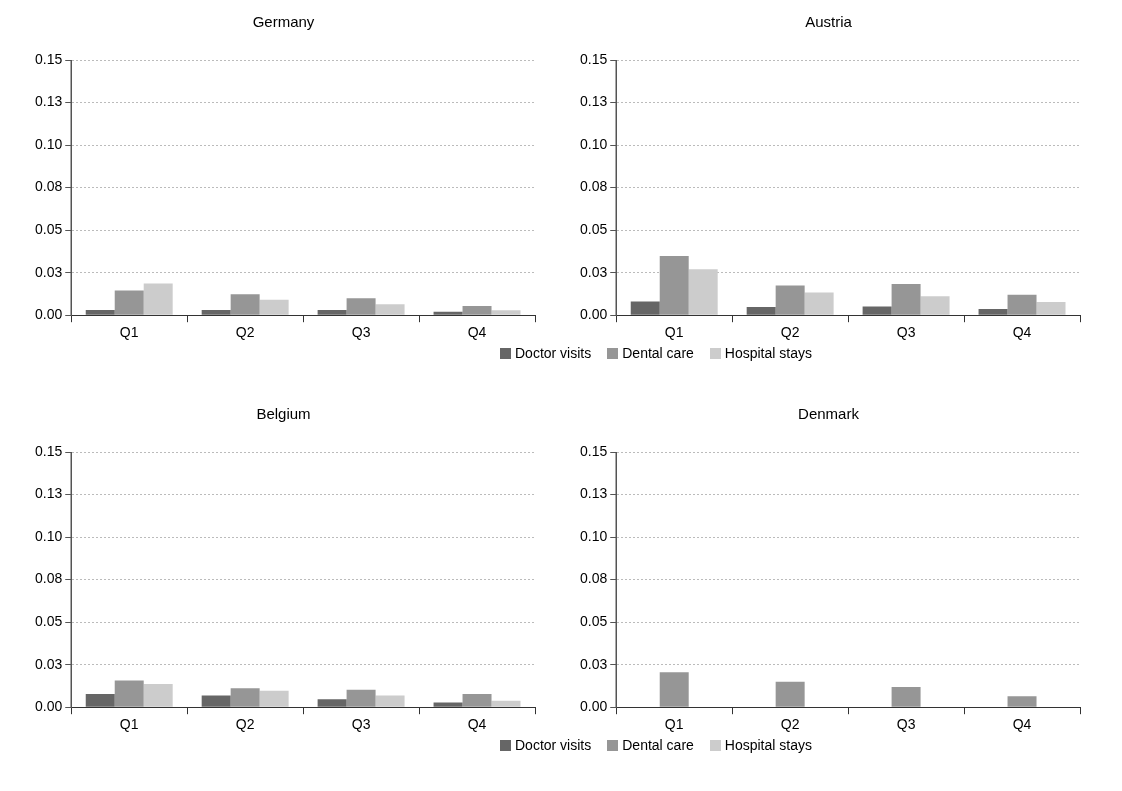  I want to click on chart-title: Germany, so click(283, 22).